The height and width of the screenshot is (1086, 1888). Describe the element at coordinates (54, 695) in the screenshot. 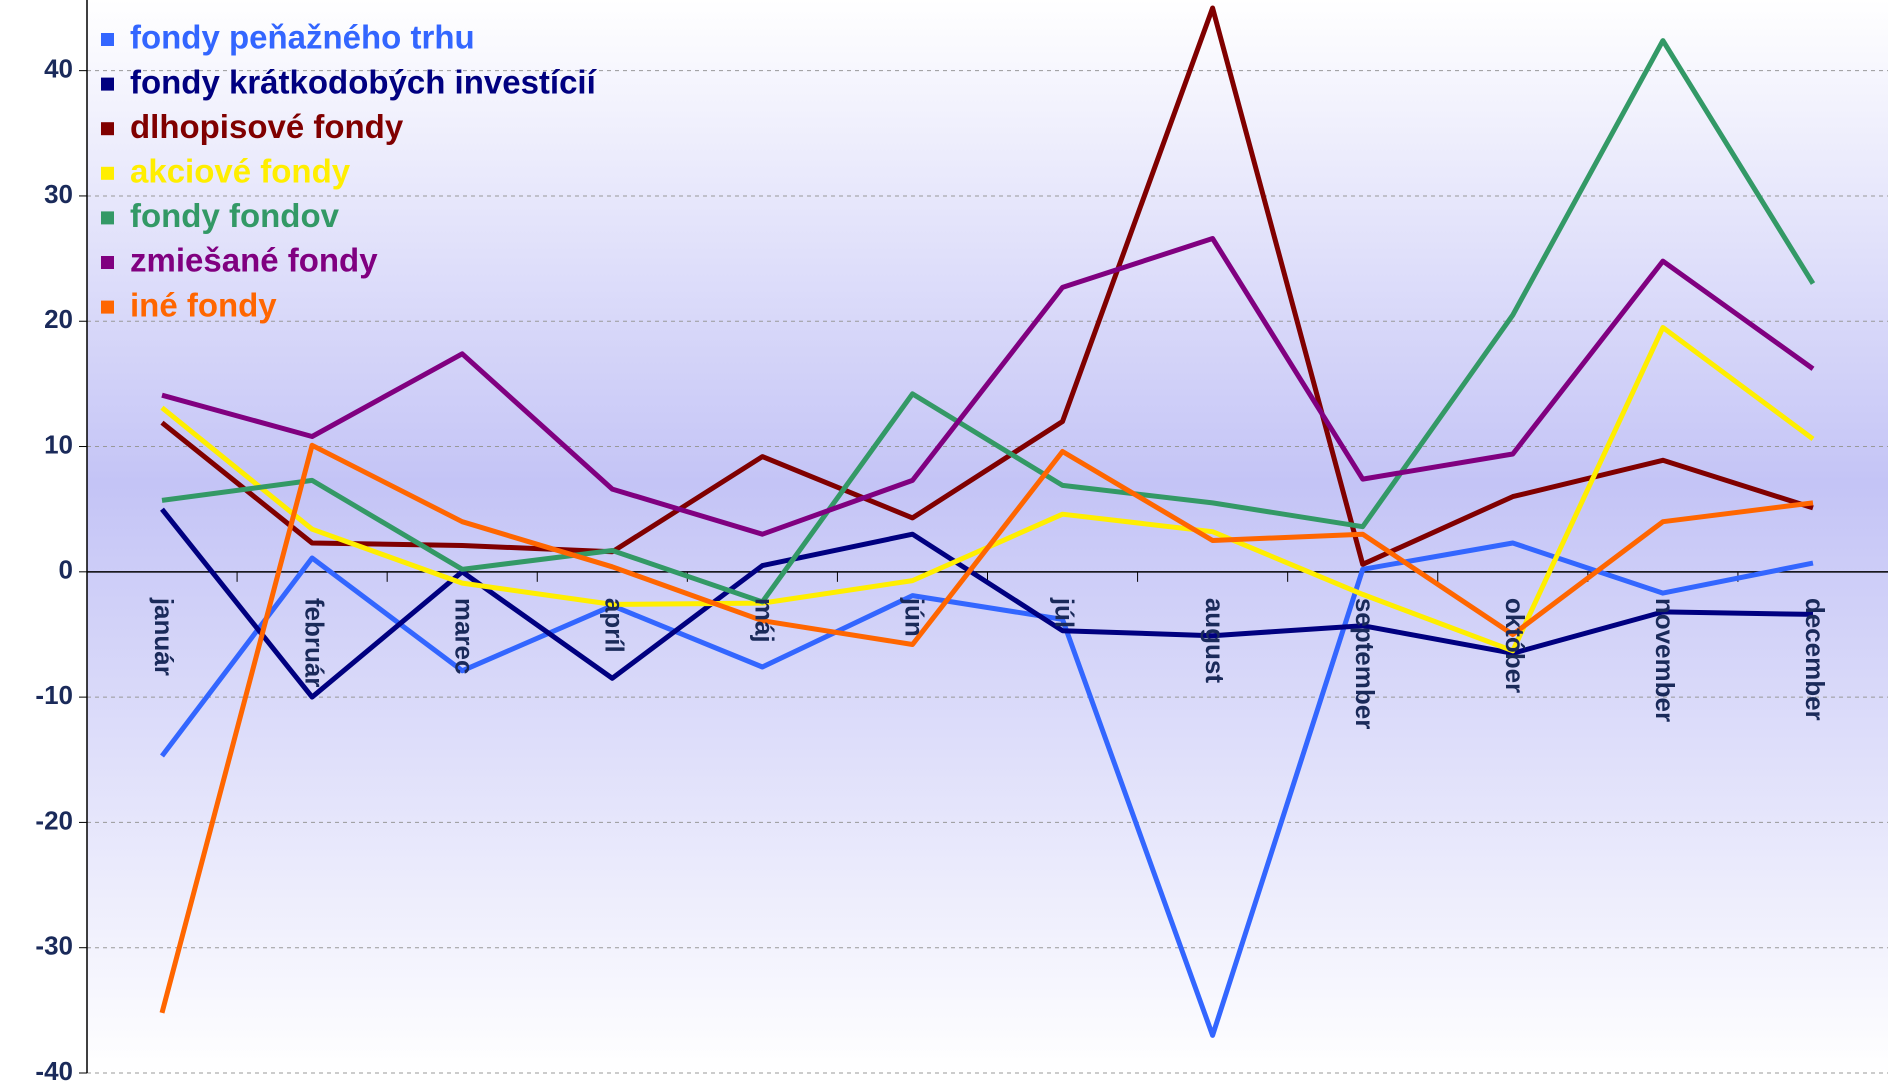

I see `y-tick-label: -10` at that location.